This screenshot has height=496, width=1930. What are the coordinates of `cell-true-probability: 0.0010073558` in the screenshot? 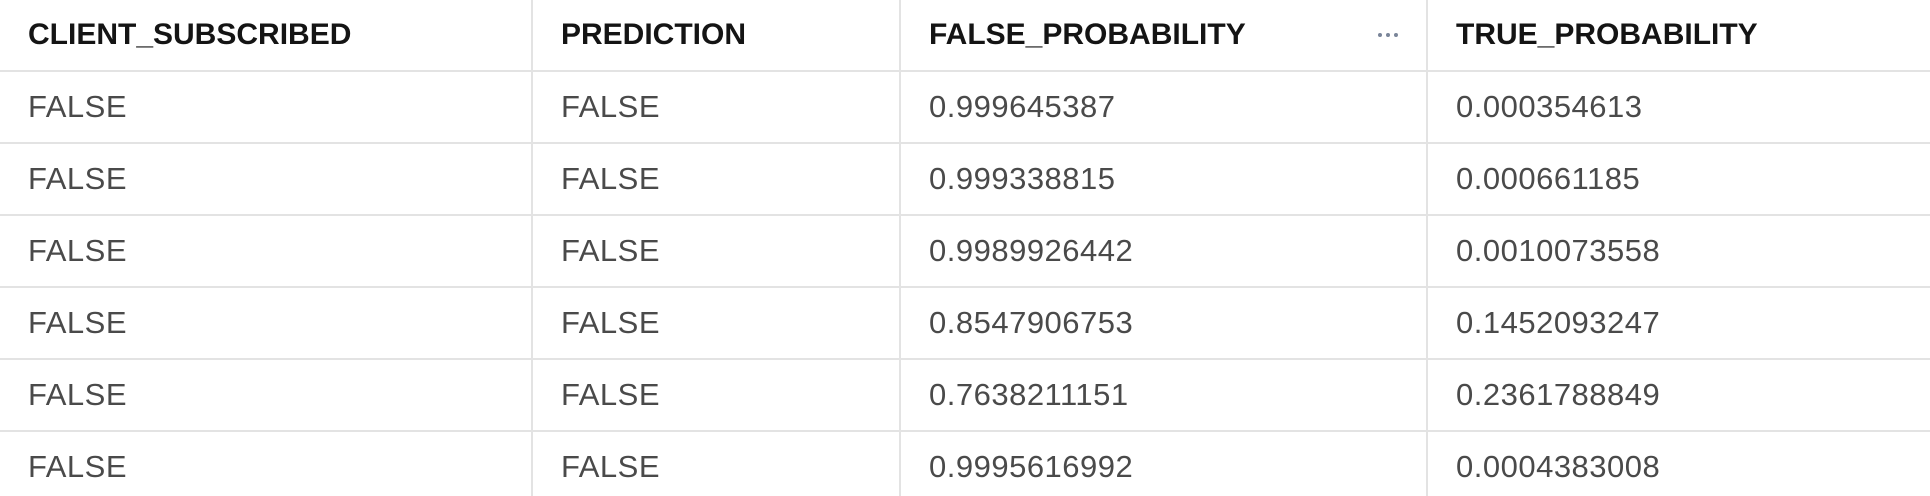 It's located at (1678, 251).